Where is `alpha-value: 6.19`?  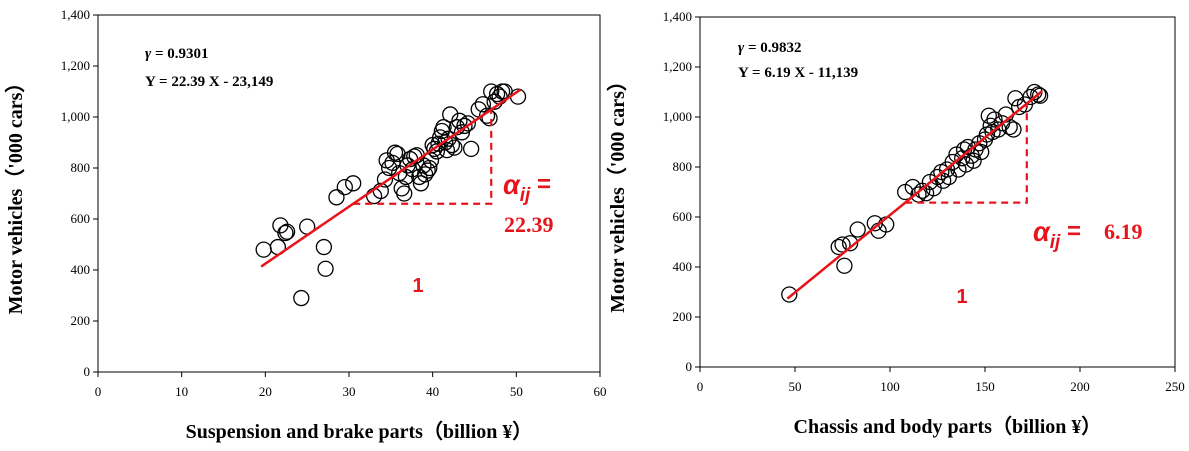 alpha-value: 6.19 is located at coordinates (1123, 231).